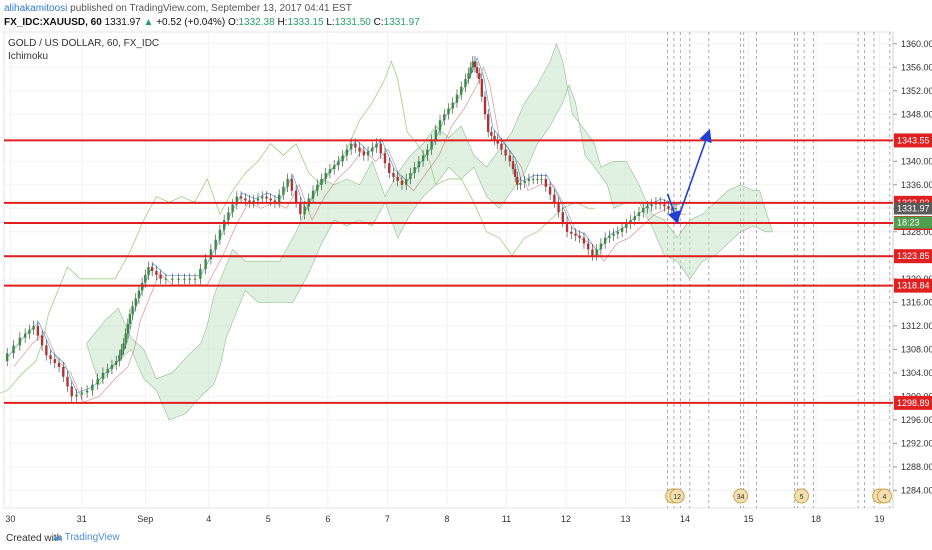  Describe the element at coordinates (53, 22) in the screenshot. I see `symbol-label: FX_IDC:XAUUSD, 60` at that location.